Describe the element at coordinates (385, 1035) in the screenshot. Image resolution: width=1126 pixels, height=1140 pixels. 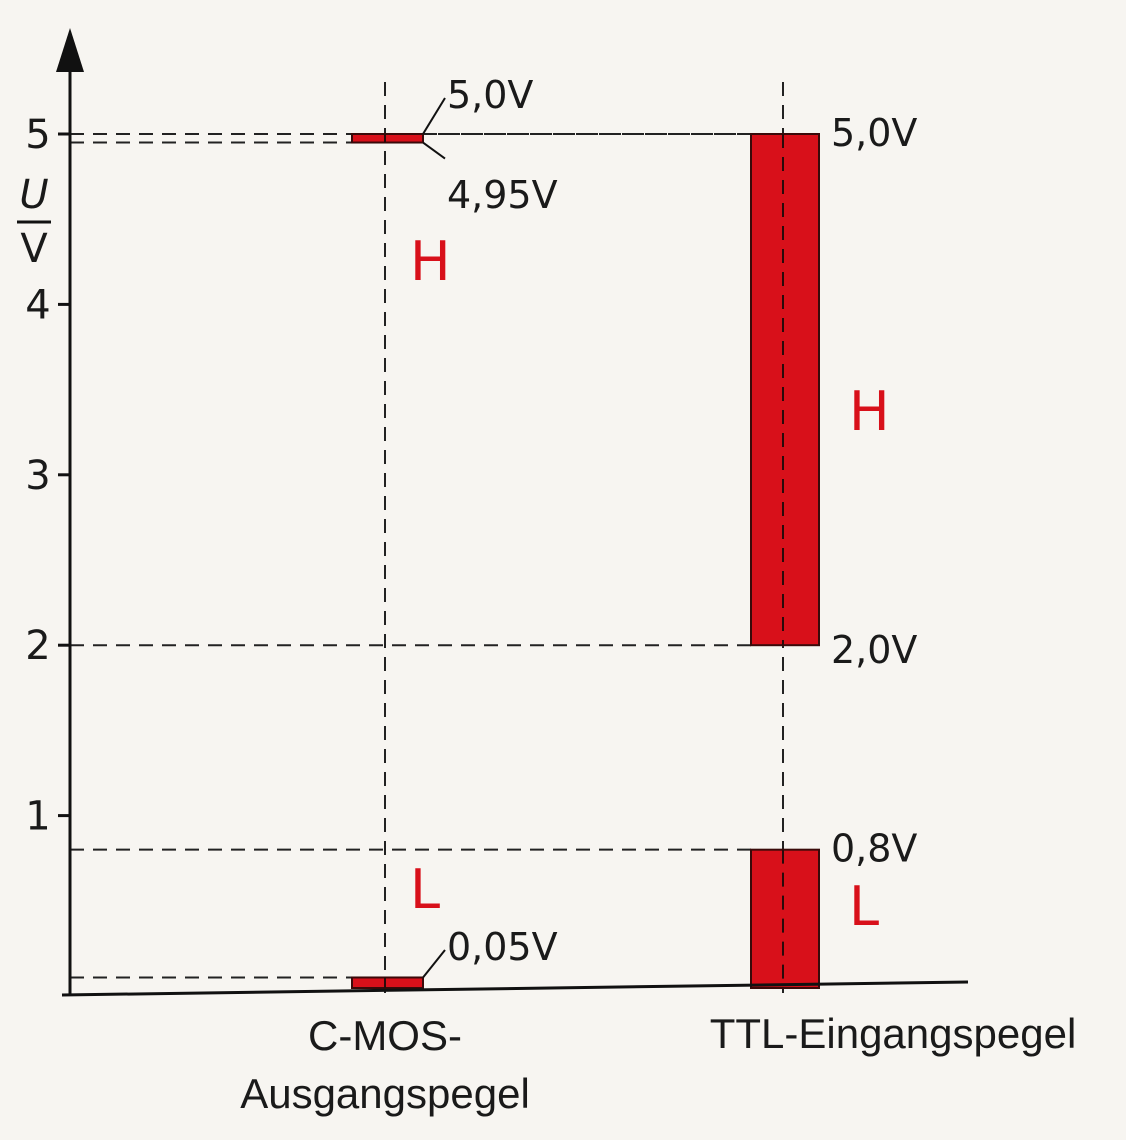
I see `category-label: C-MOS-` at that location.